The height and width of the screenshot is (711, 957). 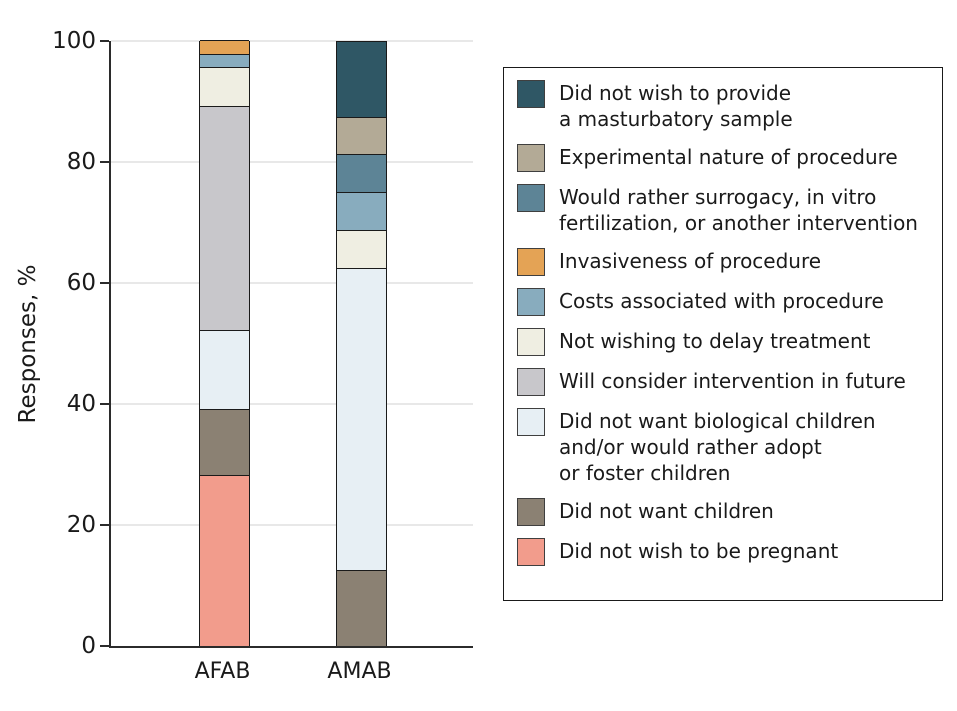 What do you see at coordinates (715, 341) in the screenshot?
I see `legend-label: Not wishing to delay treatment` at bounding box center [715, 341].